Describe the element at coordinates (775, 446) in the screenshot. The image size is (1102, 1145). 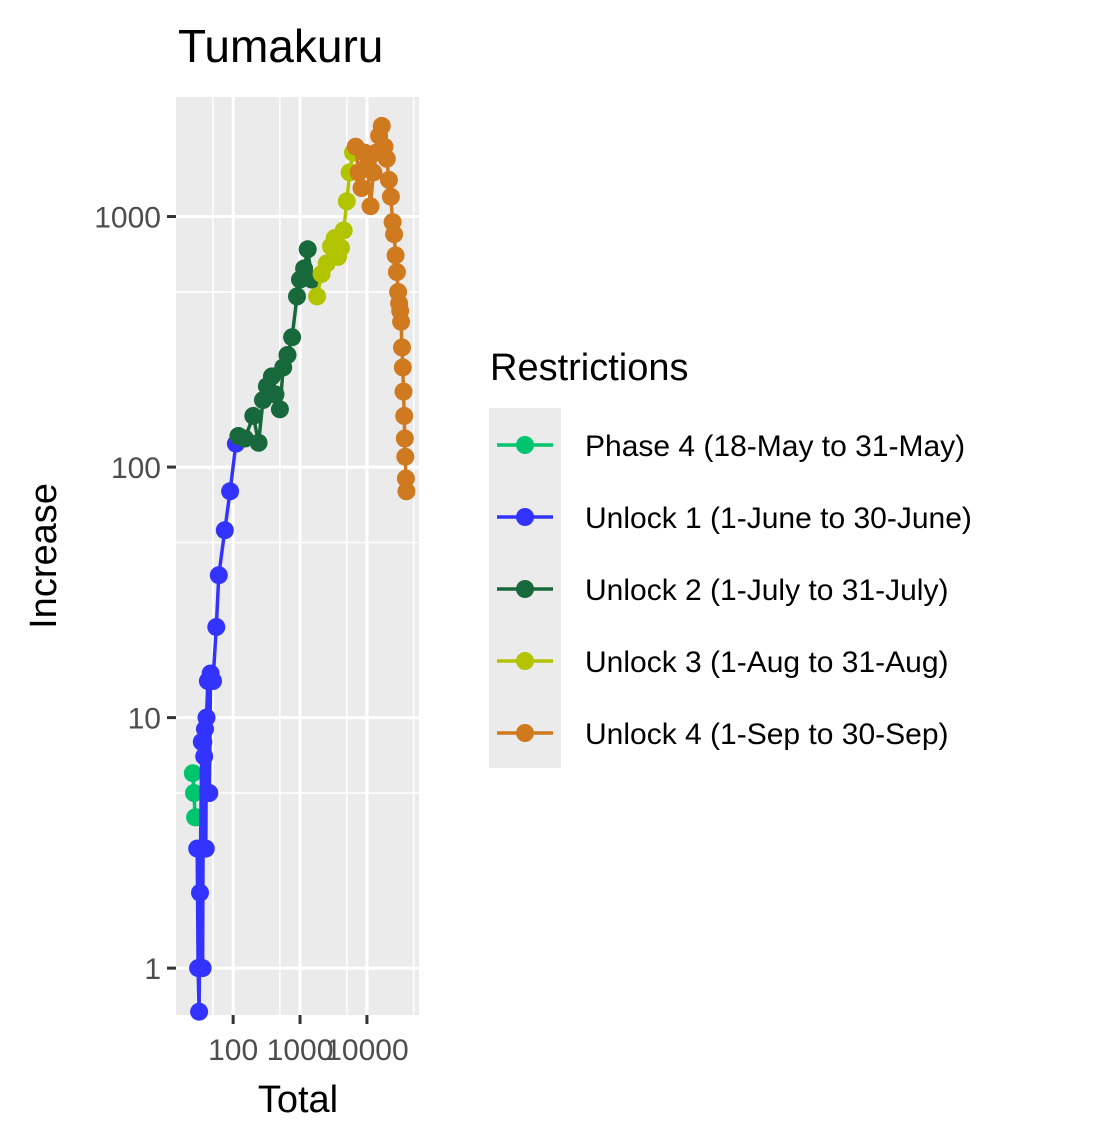
I see `legend-label: Phase 4 (18-May to 31-May)` at that location.